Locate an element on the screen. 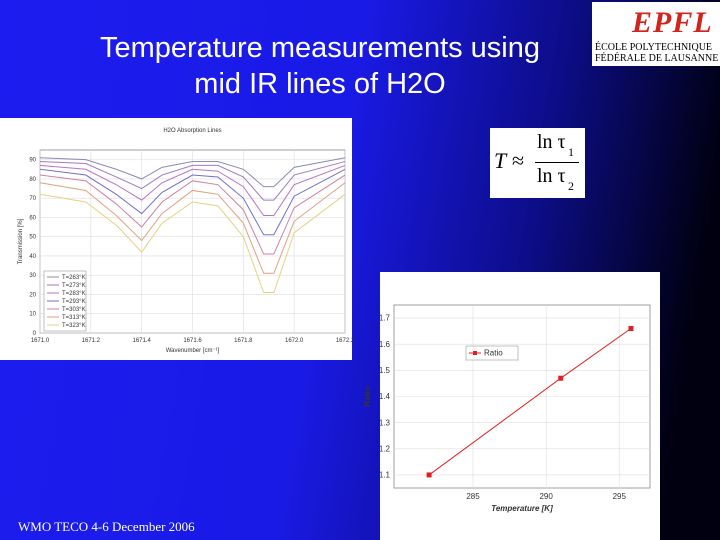 The height and width of the screenshot is (540, 720). x-axis-label: Temperature [K] is located at coordinates (522, 508).